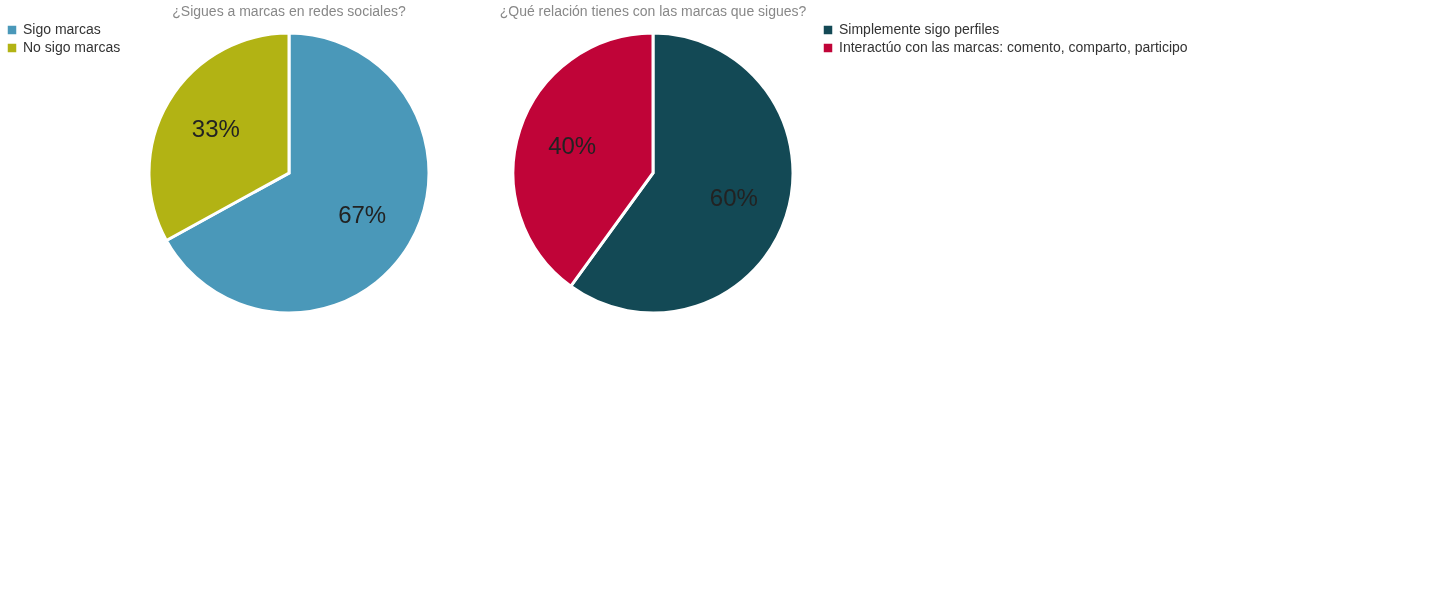 The image size is (1452, 600). Describe the element at coordinates (362, 215) in the screenshot. I see `data-label: 67%` at that location.